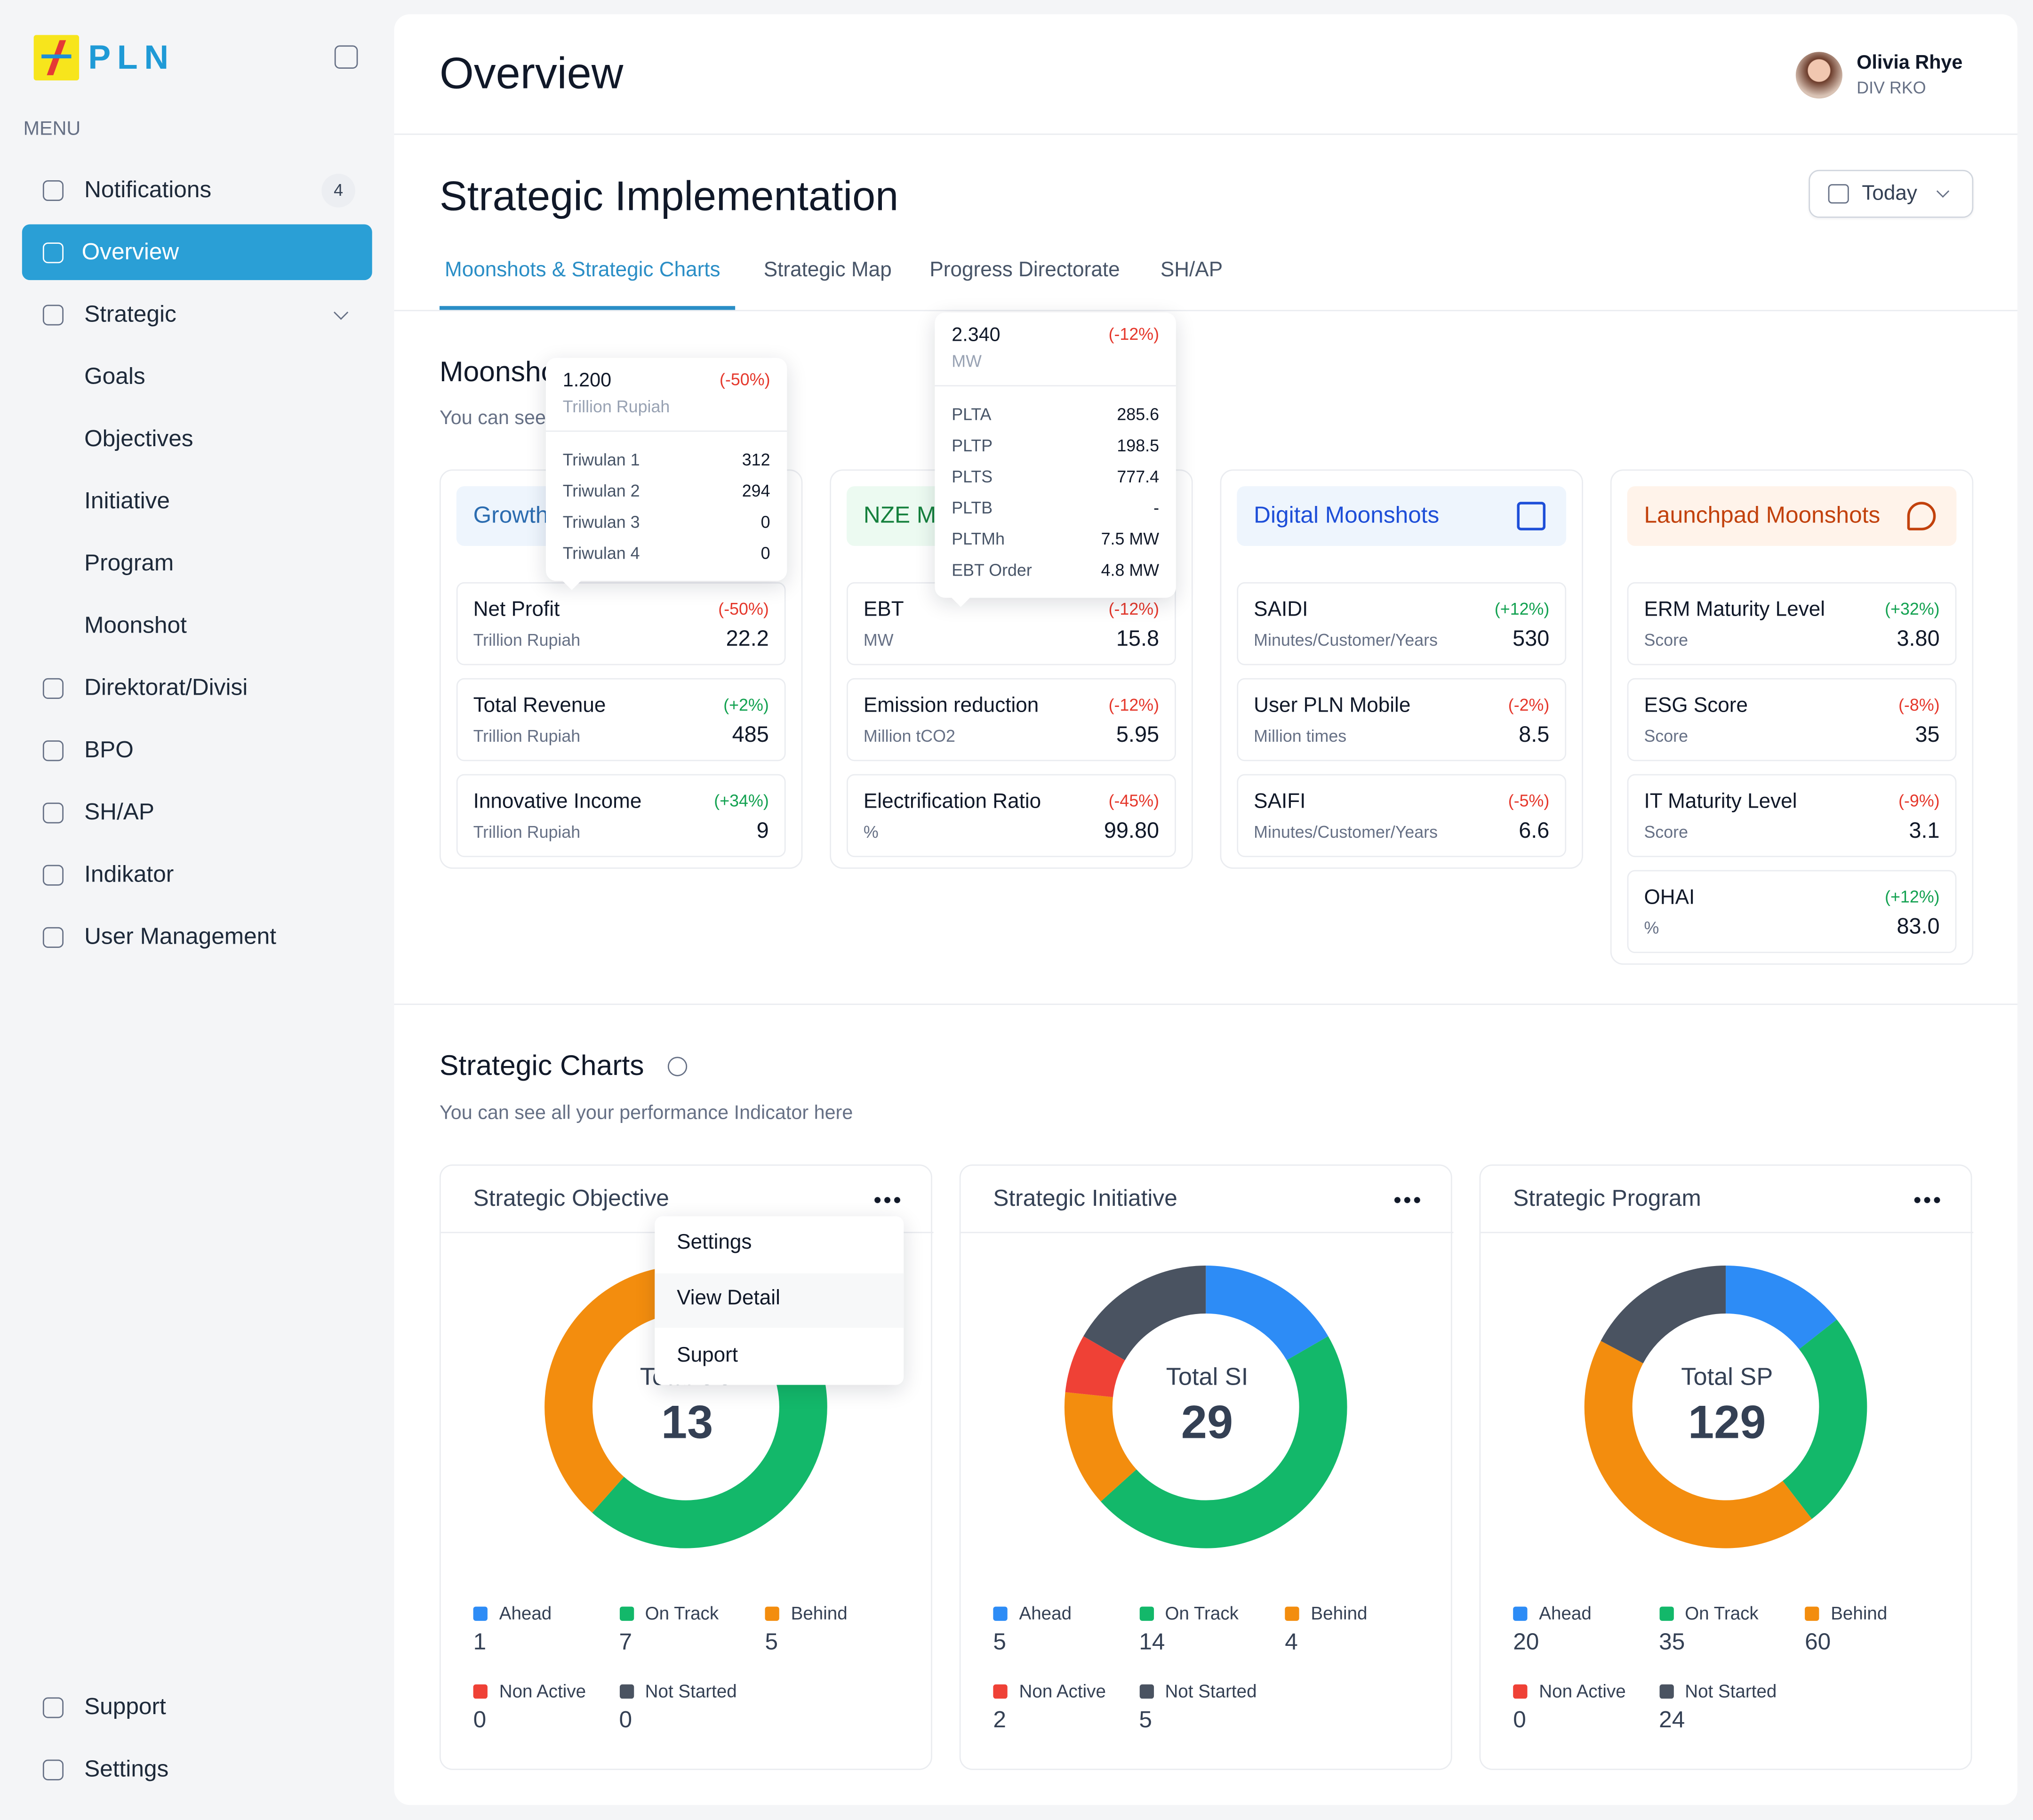  Describe the element at coordinates (746, 705) in the screenshot. I see `kpi-change: (+2%)` at that location.